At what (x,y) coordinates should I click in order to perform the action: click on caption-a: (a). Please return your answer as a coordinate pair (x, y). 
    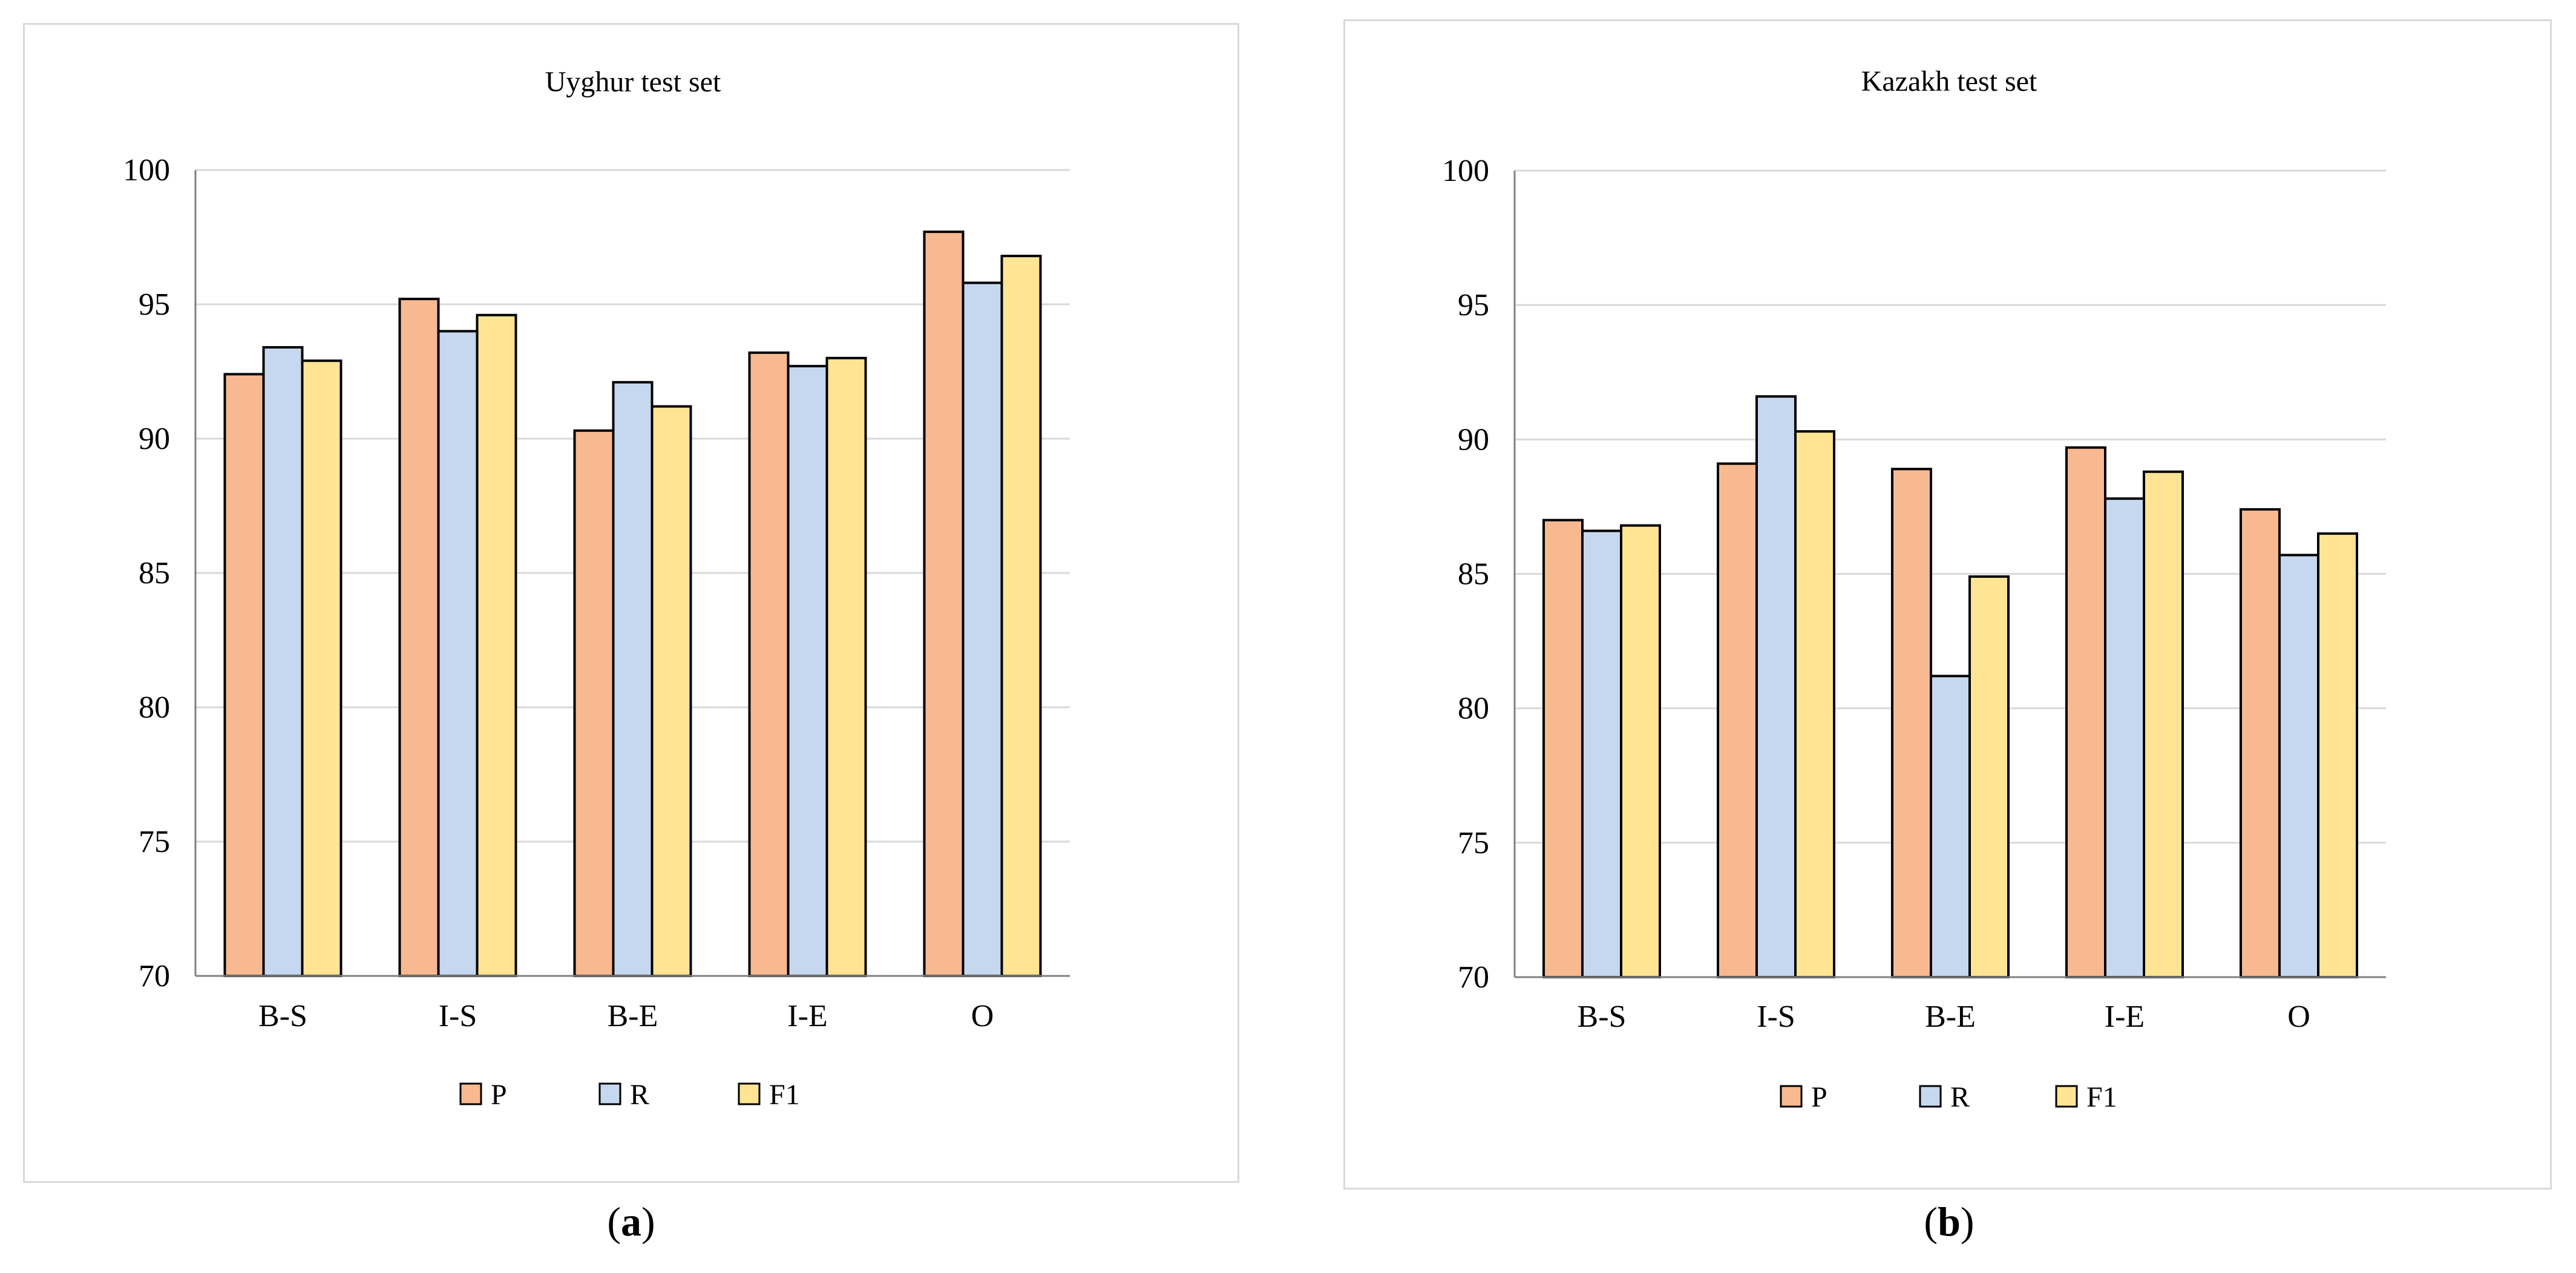
    Looking at the image, I should click on (631, 1222).